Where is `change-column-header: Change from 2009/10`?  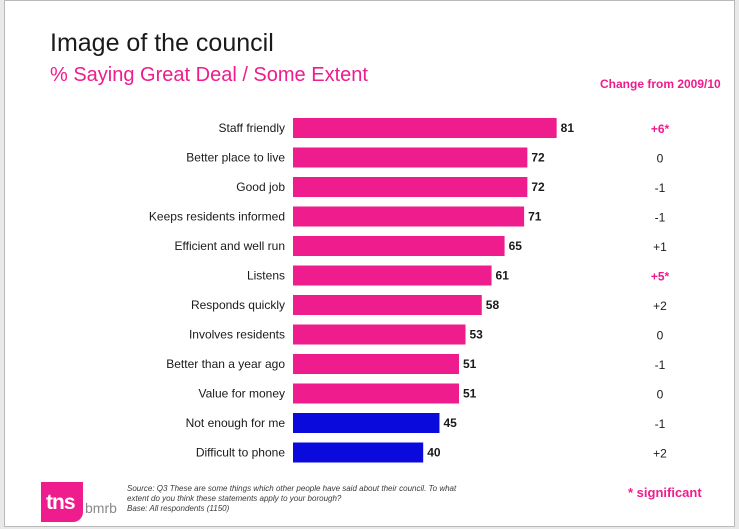
change-column-header: Change from 2009/10 is located at coordinates (660, 84).